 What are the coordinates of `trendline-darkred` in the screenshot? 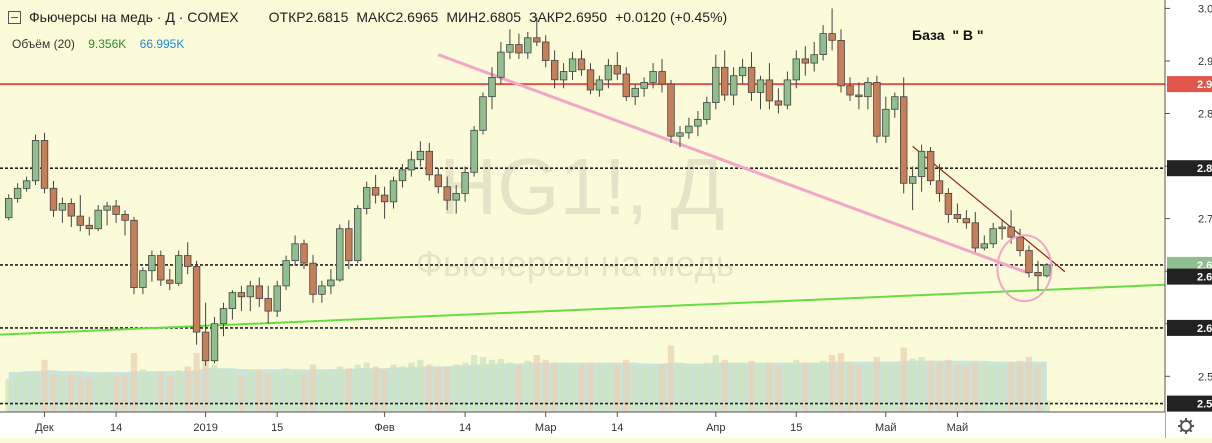 It's located at (989, 209).